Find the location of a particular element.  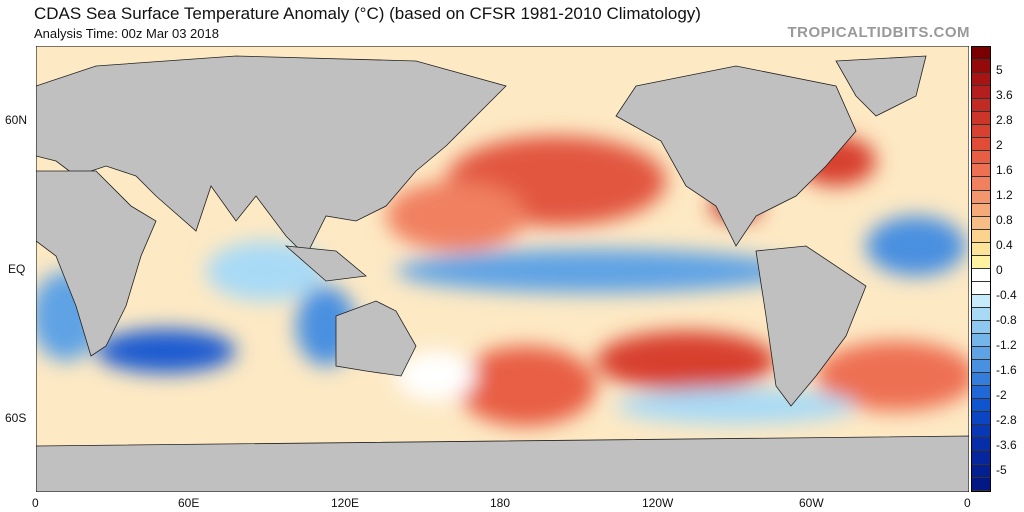

cool-anomaly-equatorial-pacific is located at coordinates (596, 271).